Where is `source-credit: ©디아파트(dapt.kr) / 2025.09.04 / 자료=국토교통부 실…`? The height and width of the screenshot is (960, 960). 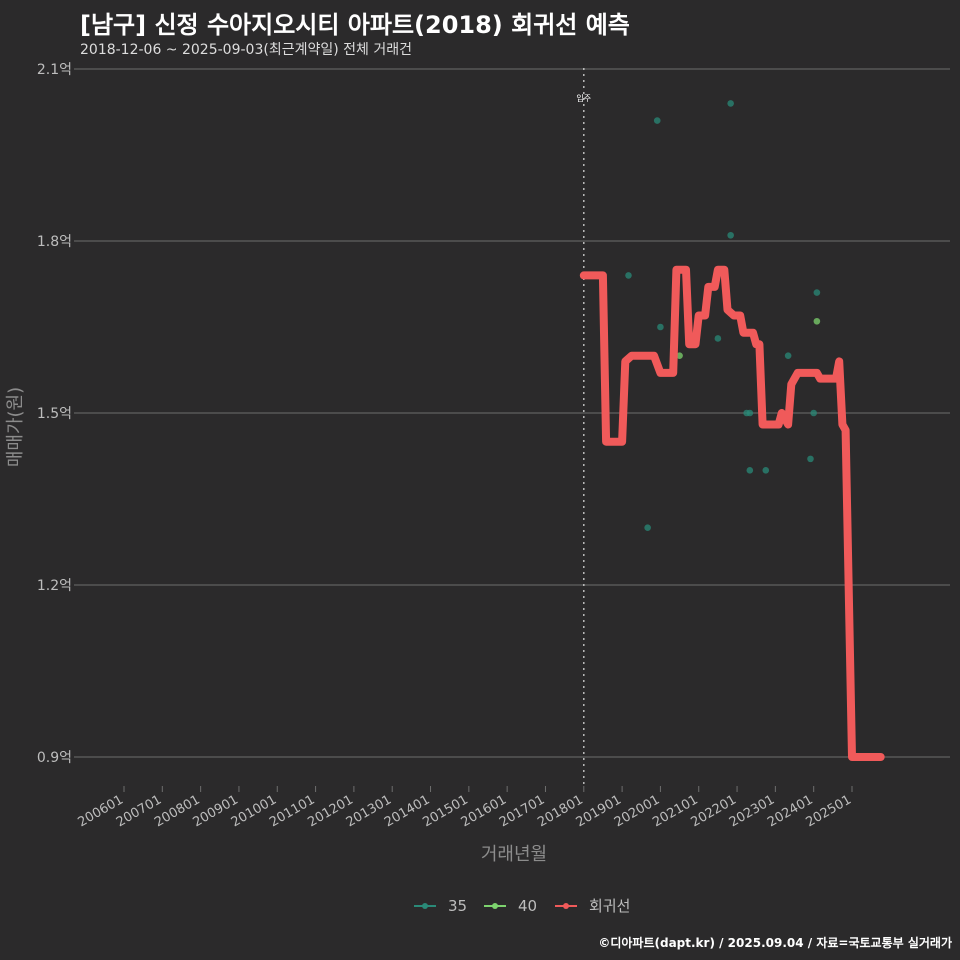
source-credit: ©디아파트(dapt.kr) / 2025.09.04 / 자료=국토교통부 실… is located at coordinates (775, 943).